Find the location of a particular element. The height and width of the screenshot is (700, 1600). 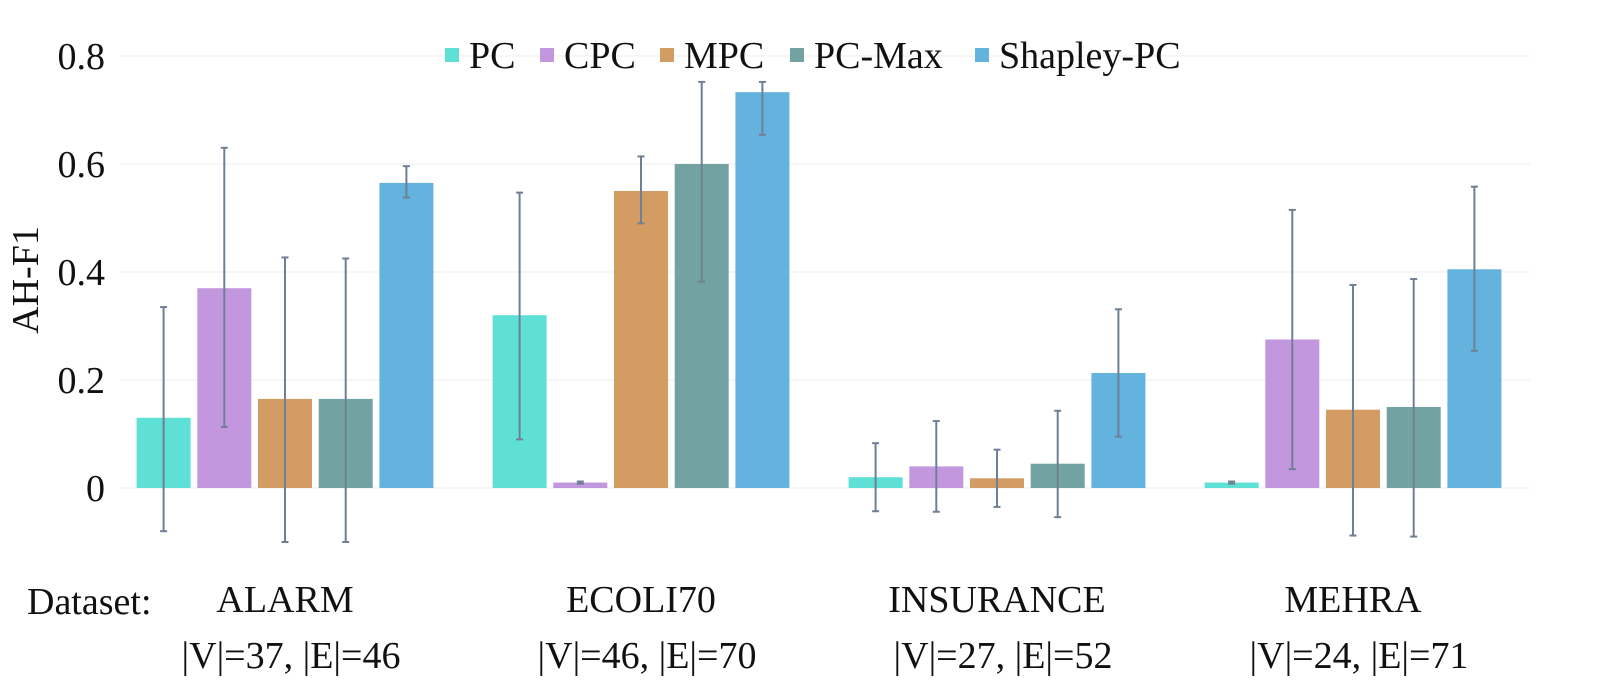

x-axis-title: Dataset: is located at coordinates (89, 602).